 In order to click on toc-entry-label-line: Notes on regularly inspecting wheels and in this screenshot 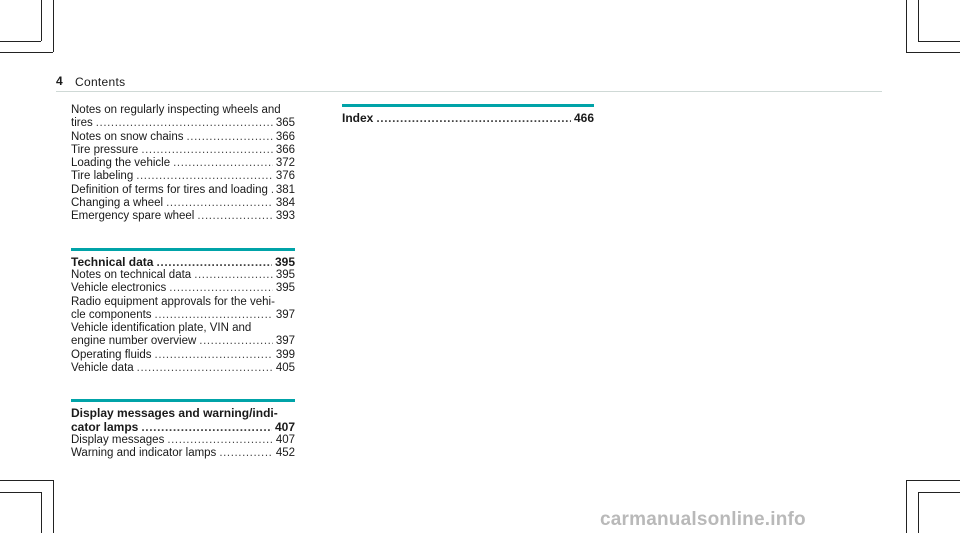, I will do `click(176, 110)`.